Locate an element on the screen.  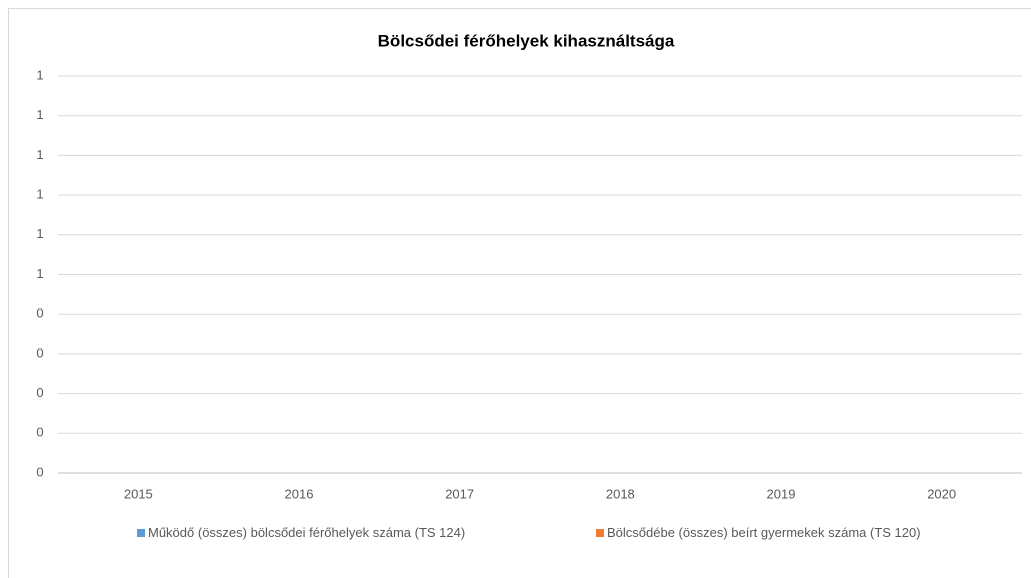
x-tick-label: 2018 is located at coordinates (620, 493).